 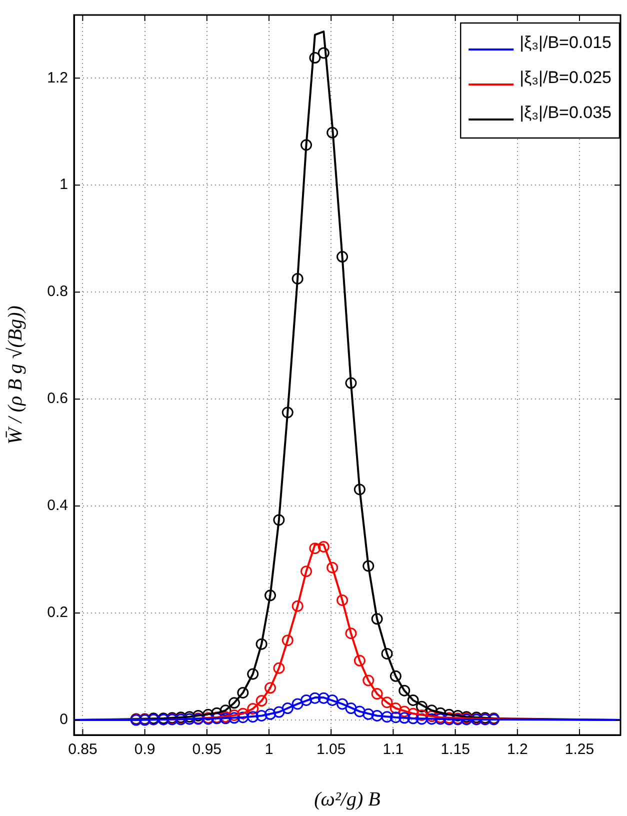 I want to click on x-tick-label: 0.9, so click(x=145, y=749).